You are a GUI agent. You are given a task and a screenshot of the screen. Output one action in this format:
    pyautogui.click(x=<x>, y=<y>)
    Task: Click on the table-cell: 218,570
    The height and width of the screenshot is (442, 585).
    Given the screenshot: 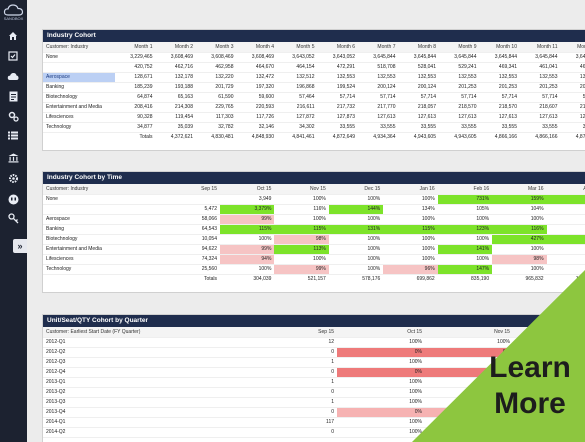 What is the action you would take?
    pyautogui.click(x=499, y=107)
    